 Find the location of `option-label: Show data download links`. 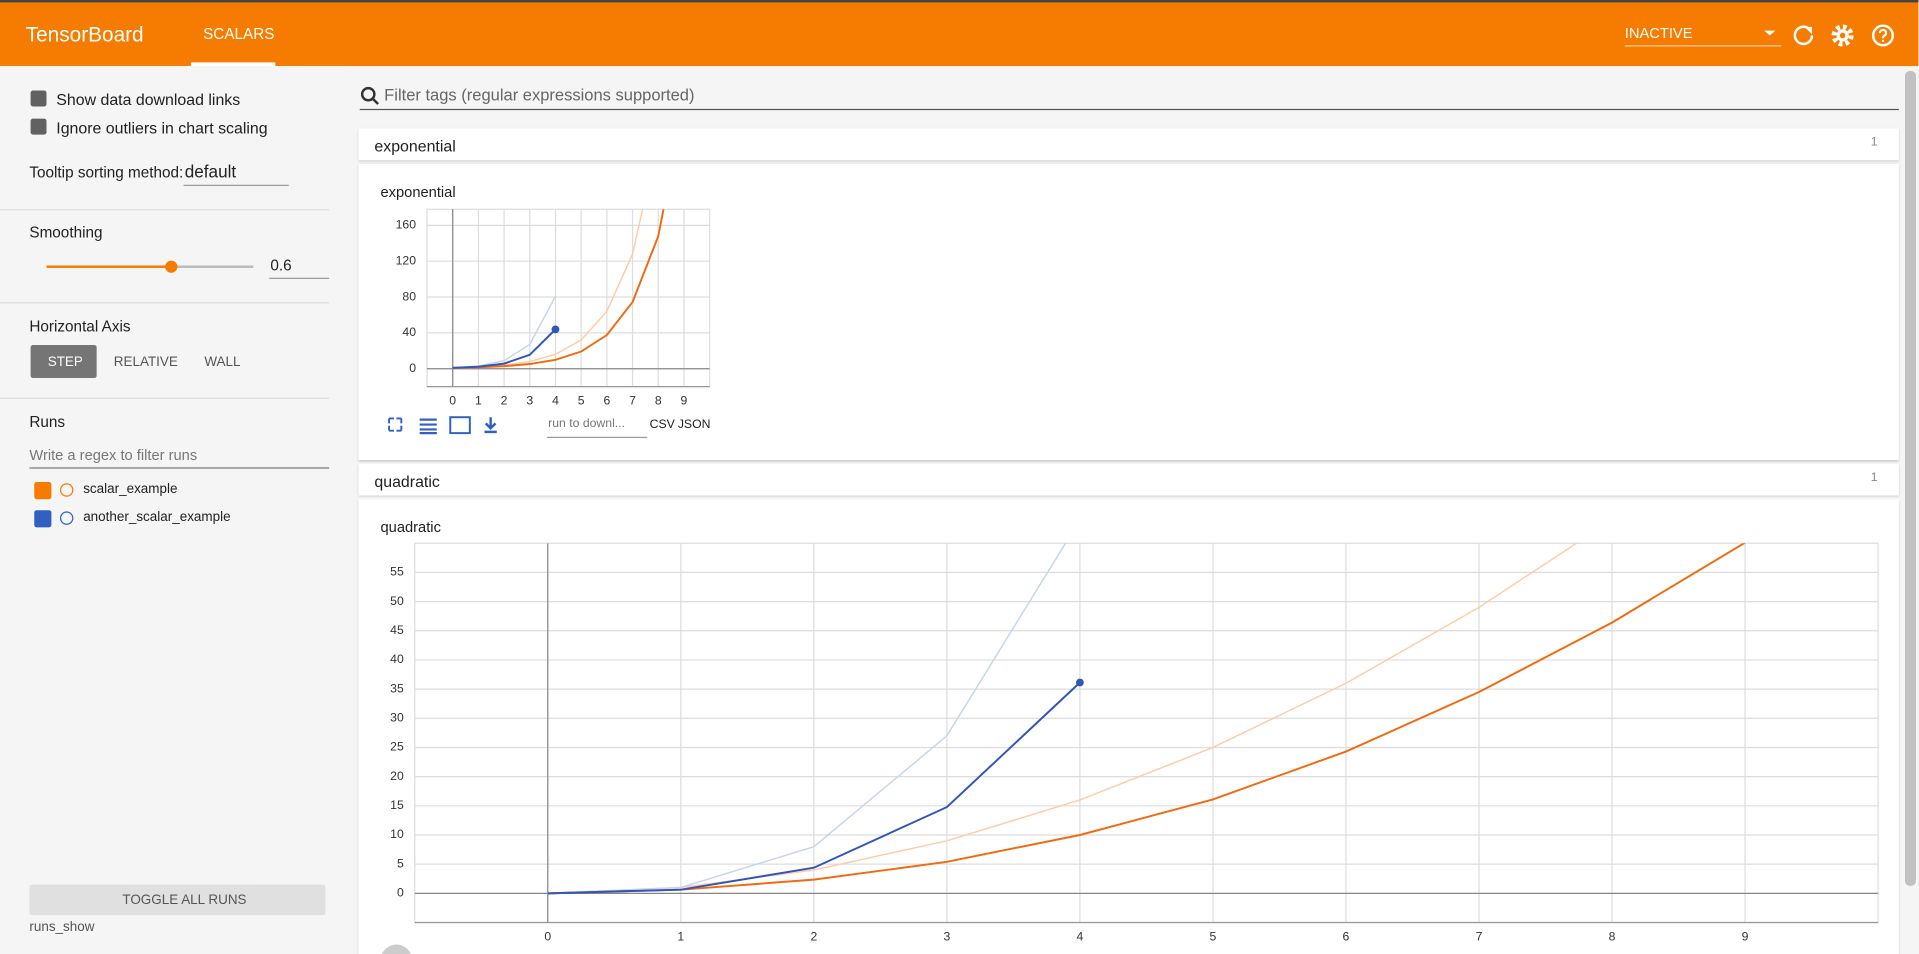

option-label: Show data download links is located at coordinates (148, 99).